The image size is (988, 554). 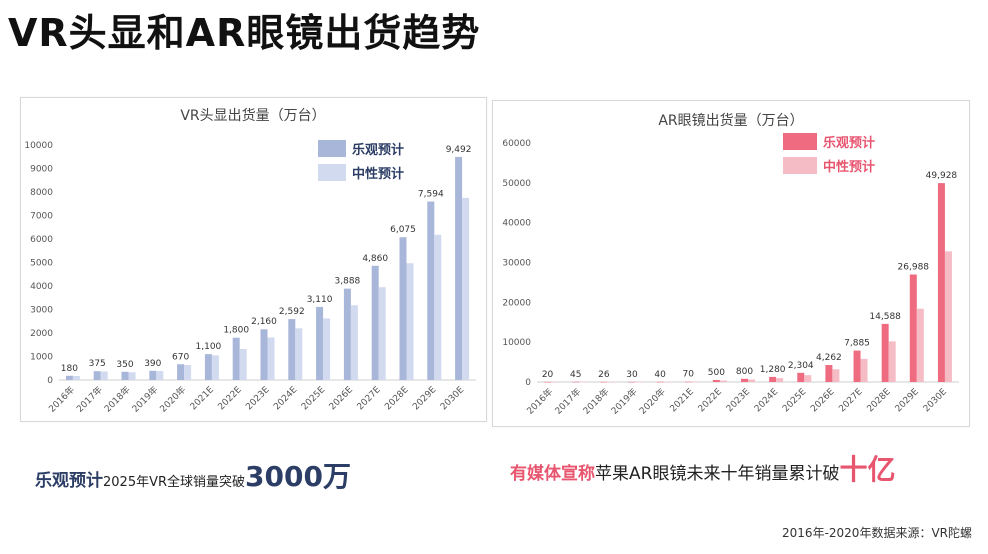 What do you see at coordinates (575, 375) in the screenshot?
I see `ar-data-label: 45` at bounding box center [575, 375].